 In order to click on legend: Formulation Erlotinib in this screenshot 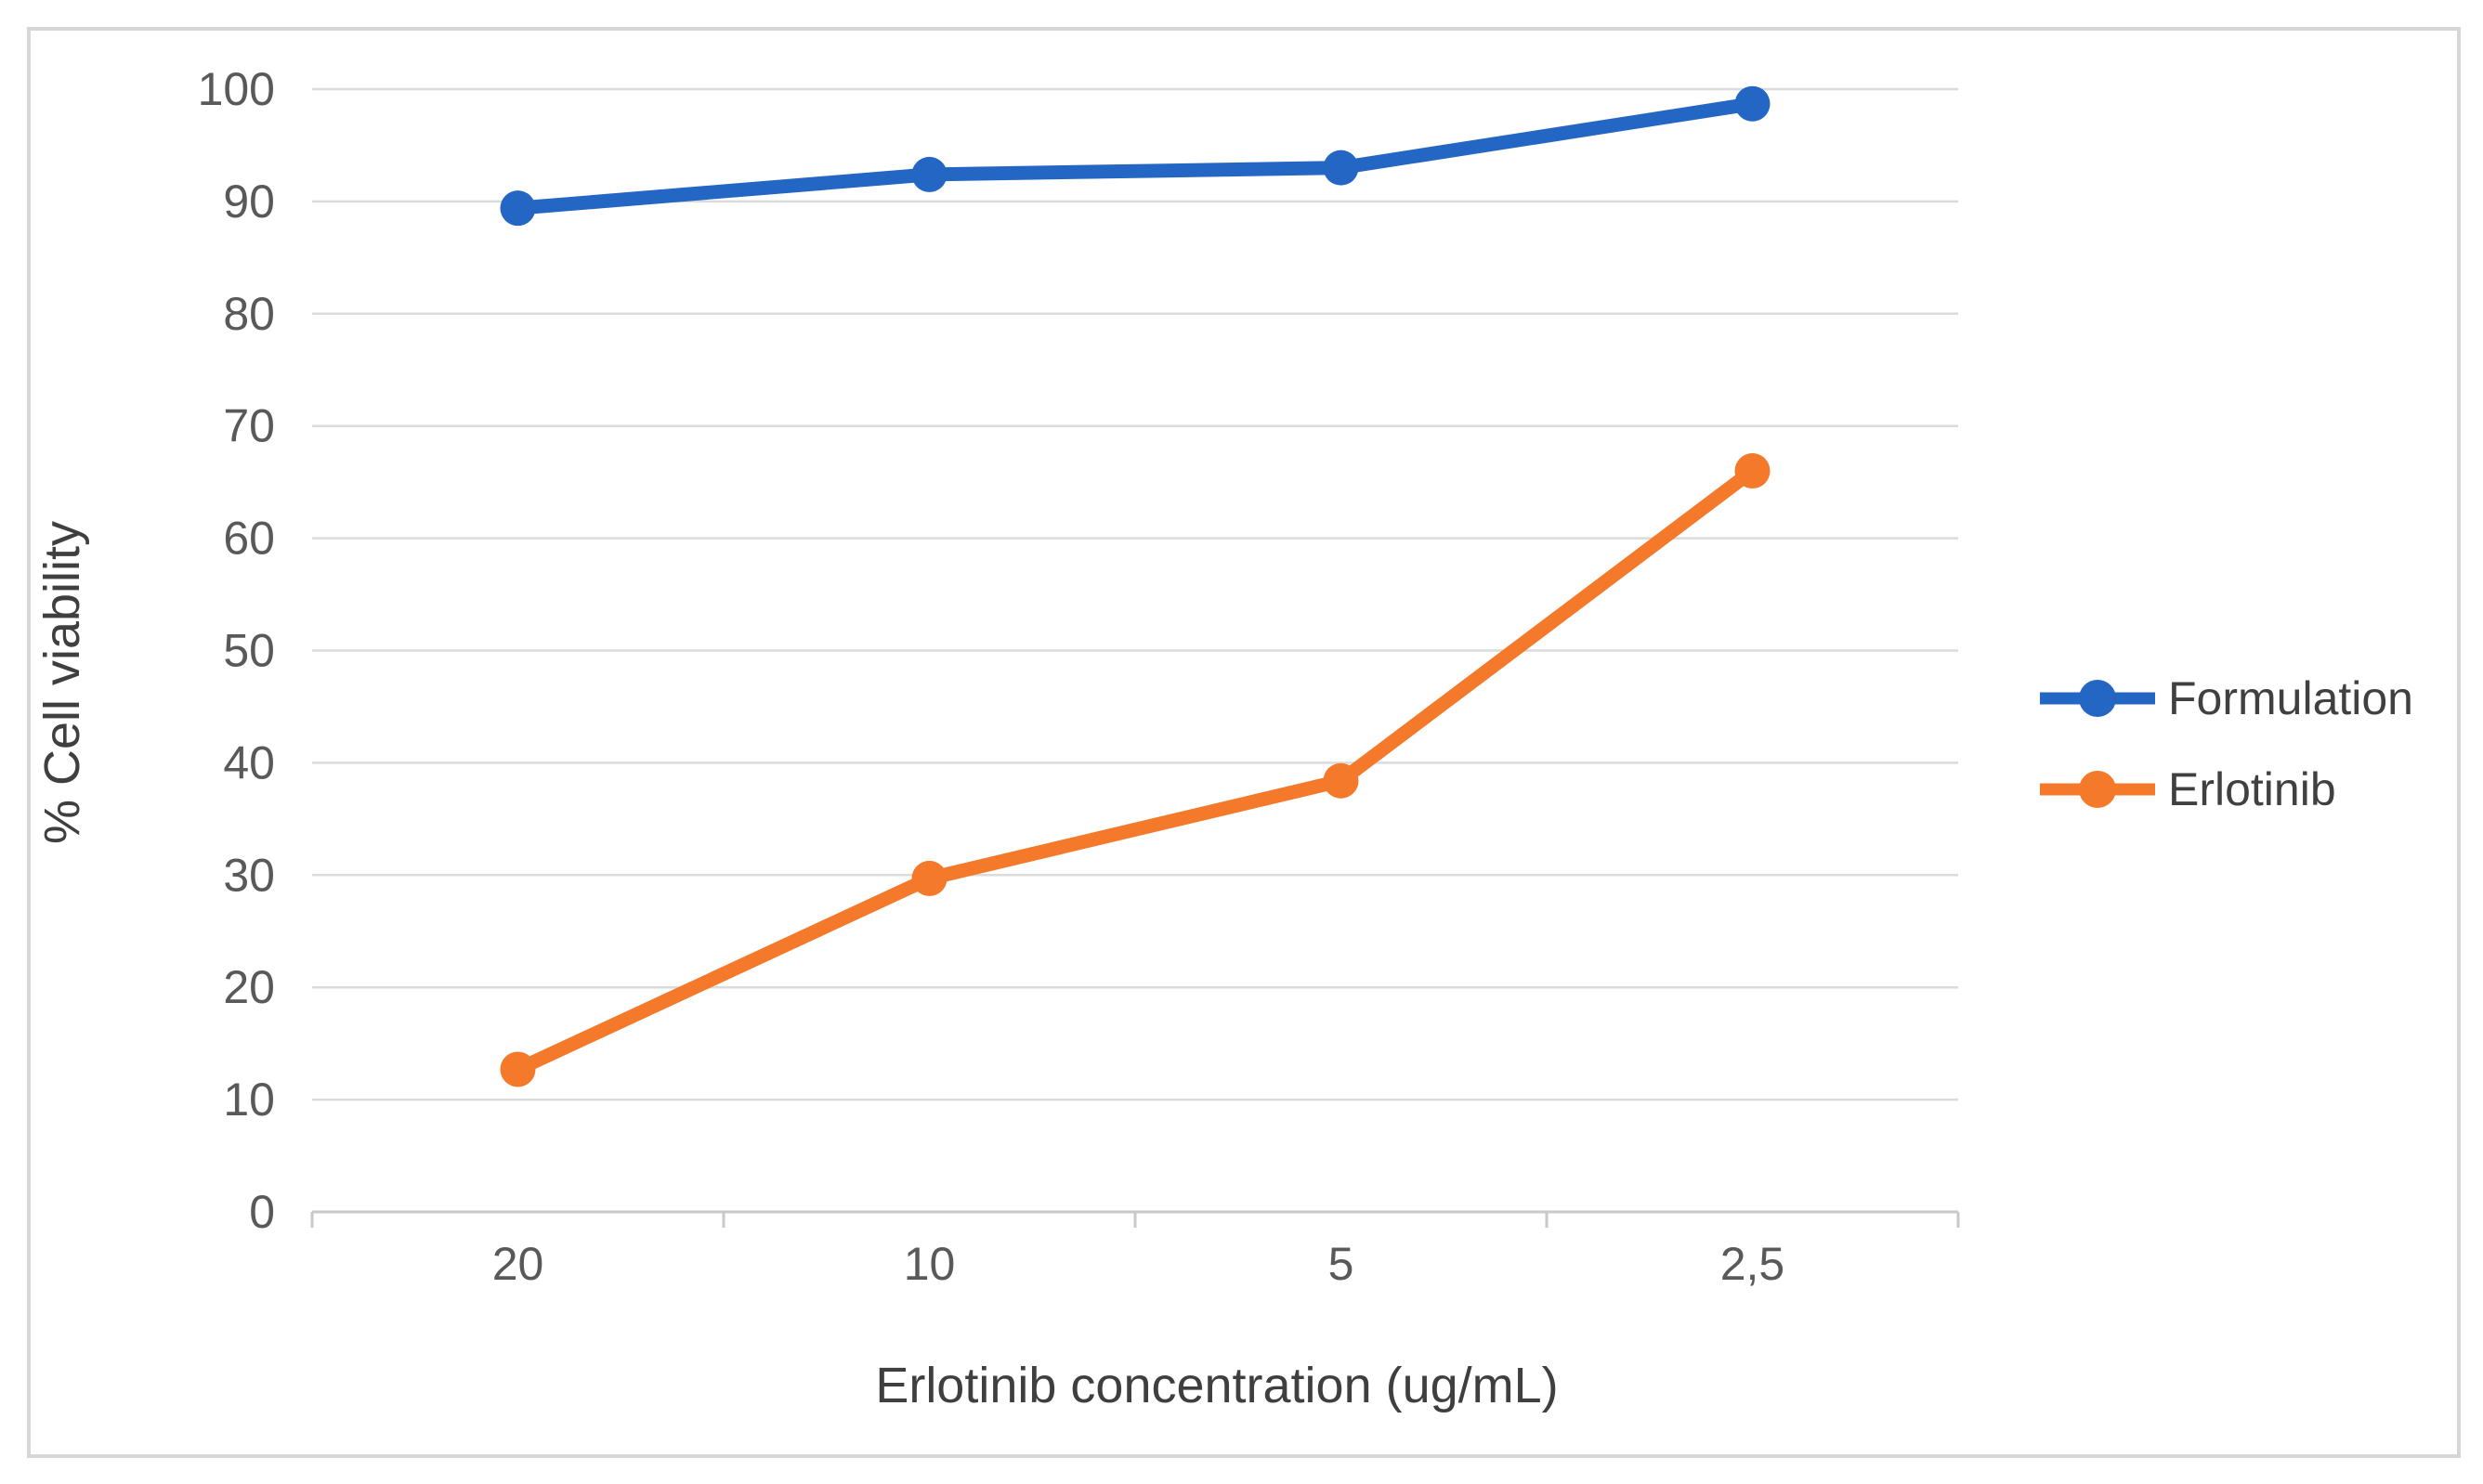, I will do `click(2226, 743)`.